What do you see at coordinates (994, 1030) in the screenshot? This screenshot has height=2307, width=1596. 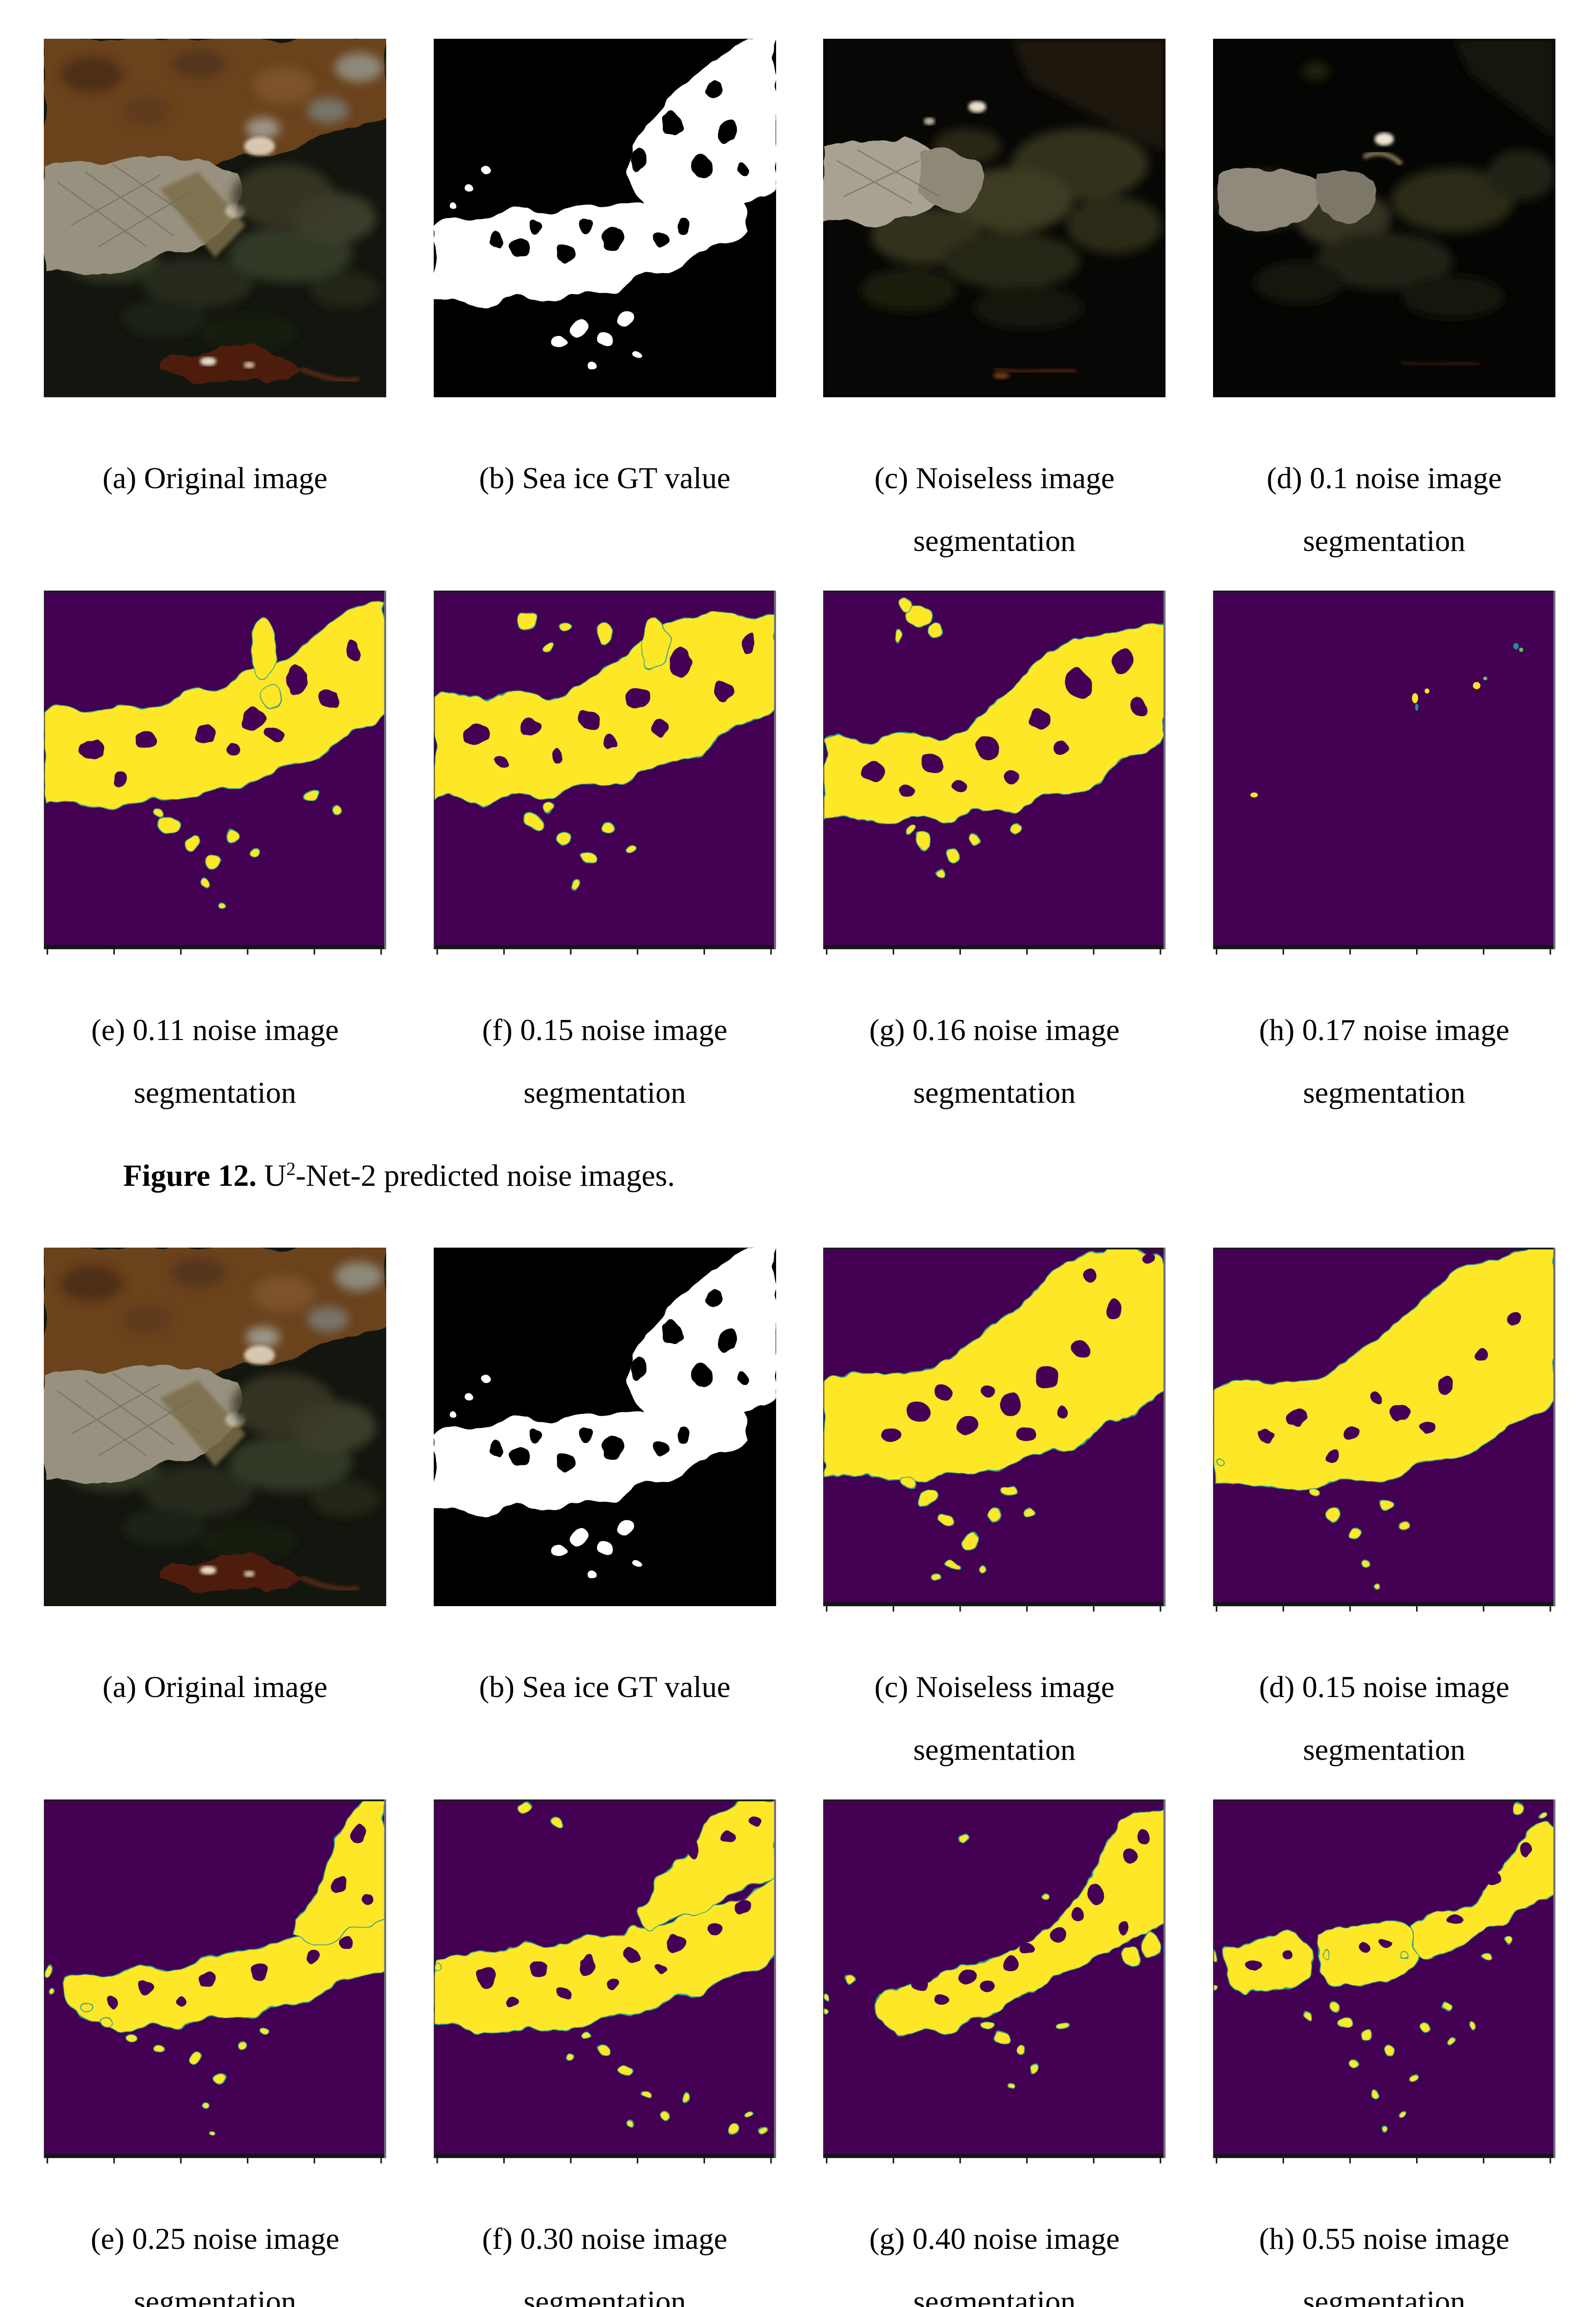 I see `caption-line1: (g) 0.16 noise image` at bounding box center [994, 1030].